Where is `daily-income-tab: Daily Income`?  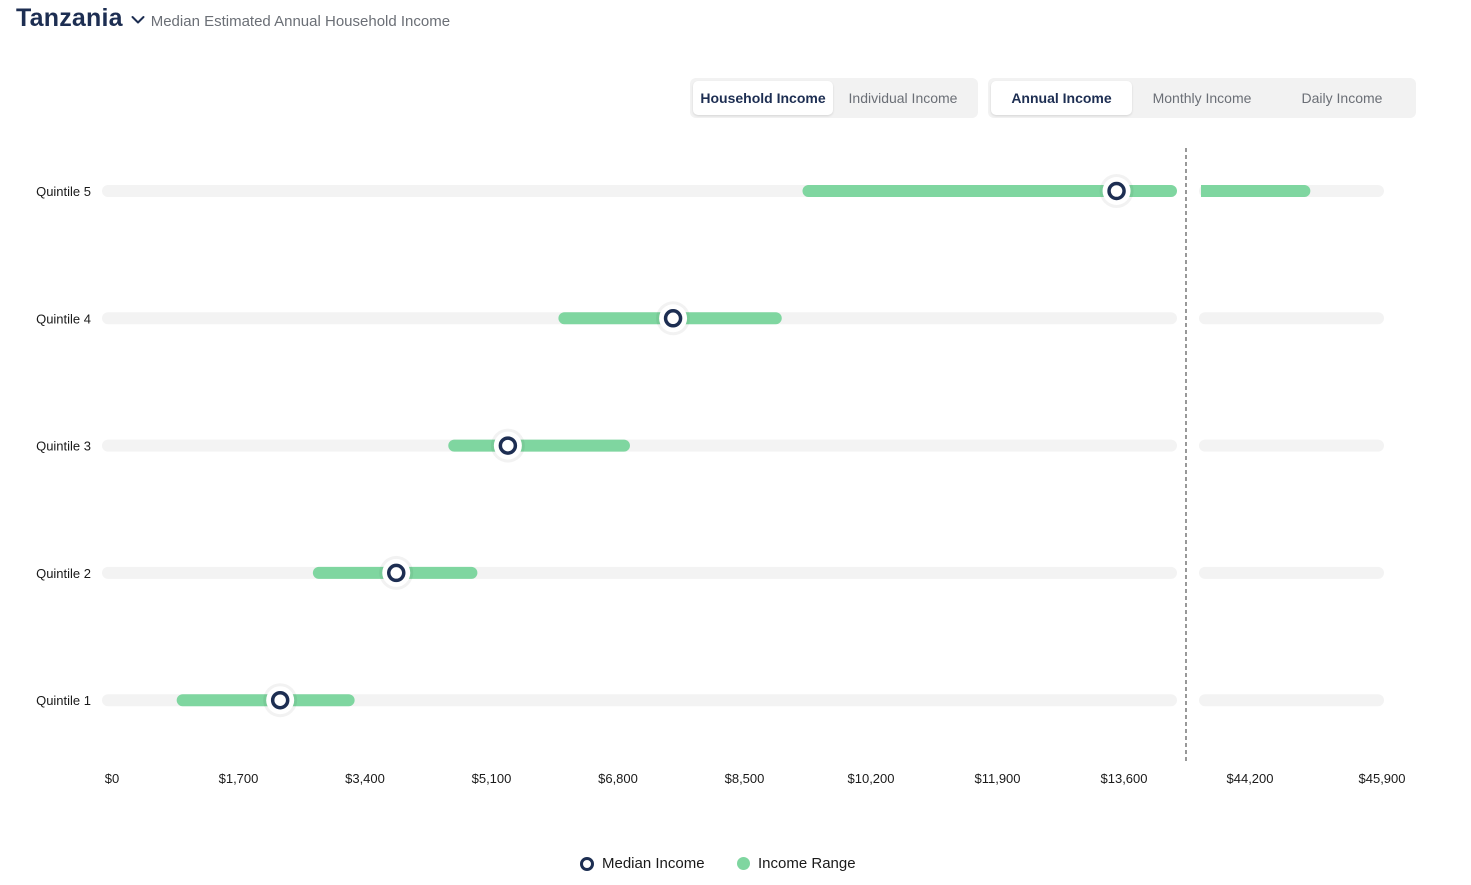 daily-income-tab: Daily Income is located at coordinates (1342, 98).